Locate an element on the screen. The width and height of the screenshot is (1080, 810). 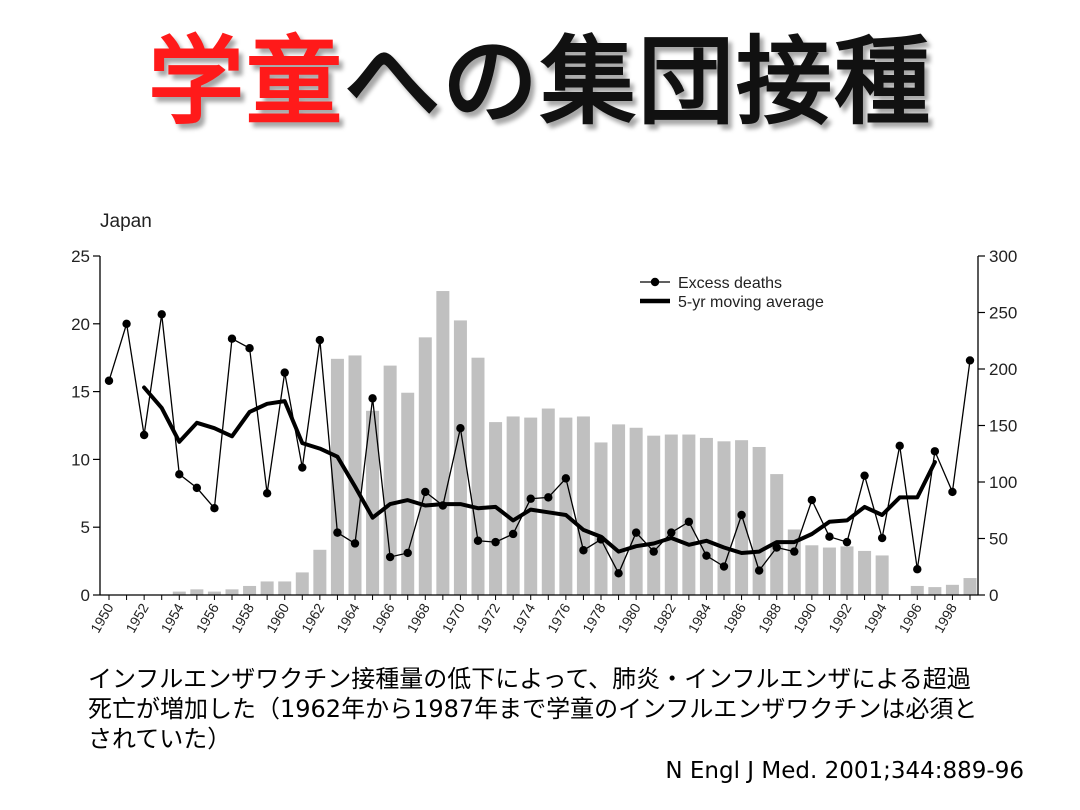
y-left-tick-label: 15 is located at coordinates (80, 392).